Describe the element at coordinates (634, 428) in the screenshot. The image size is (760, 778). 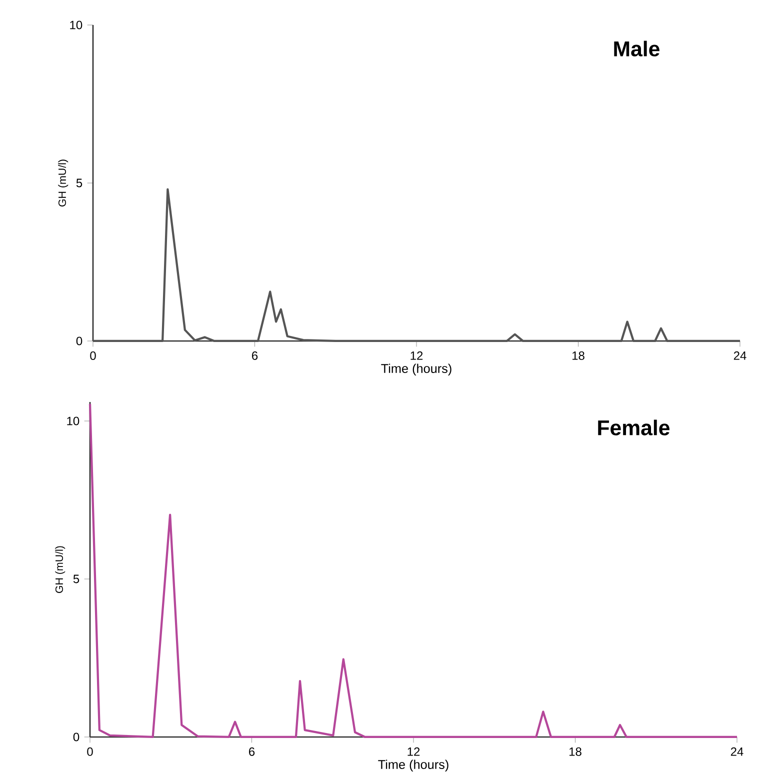
I see `text: Female` at that location.